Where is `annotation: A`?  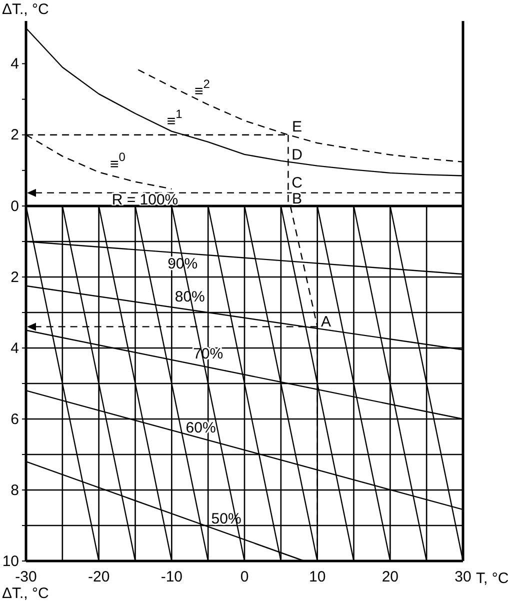
annotation: A is located at coordinates (326, 322).